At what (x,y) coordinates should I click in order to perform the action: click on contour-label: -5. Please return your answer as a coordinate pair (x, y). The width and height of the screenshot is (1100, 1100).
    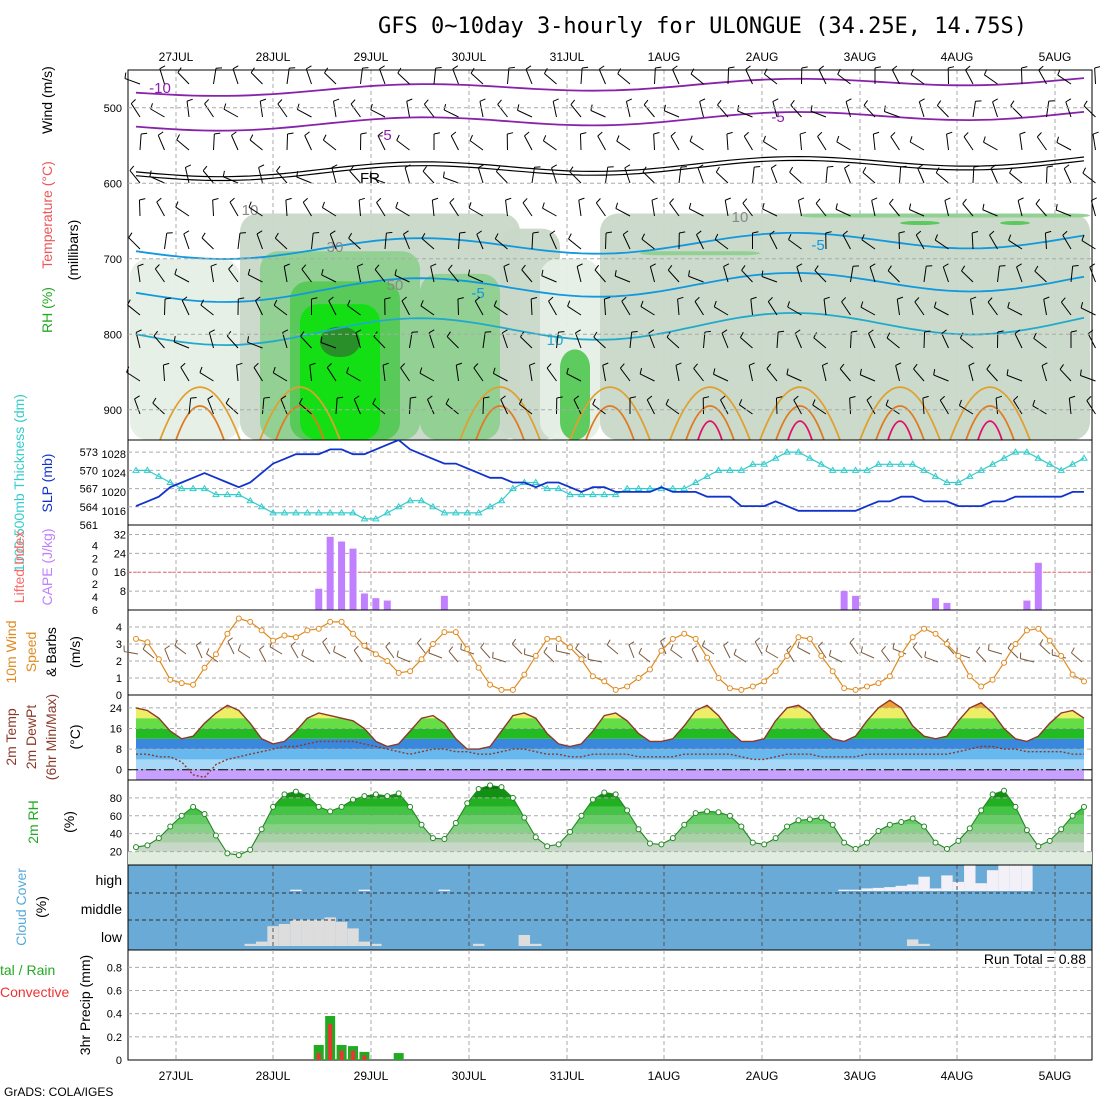
    Looking at the image, I should click on (777, 117).